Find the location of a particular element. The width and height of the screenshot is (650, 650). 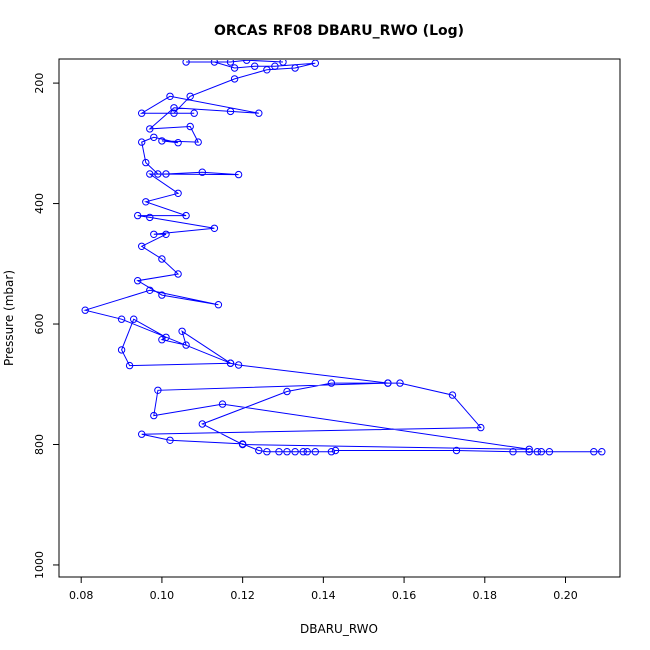

x-tick-label: 0.08 is located at coordinates (81, 595).